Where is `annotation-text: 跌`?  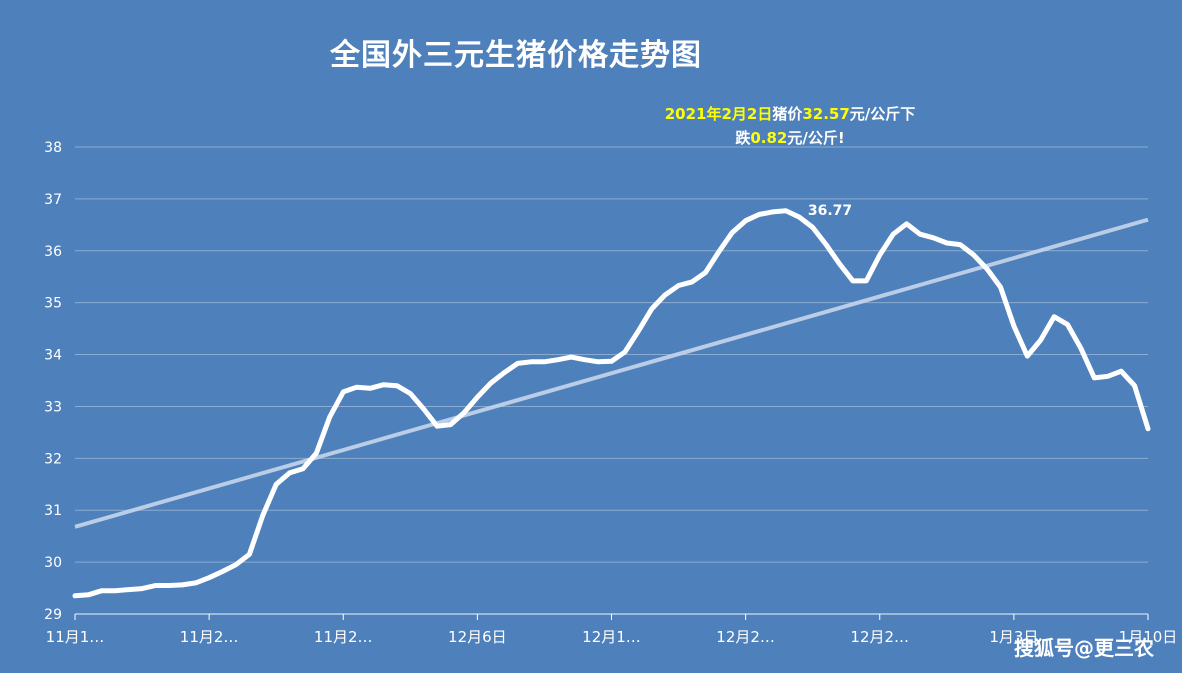 annotation-text: 跌 is located at coordinates (743, 138).